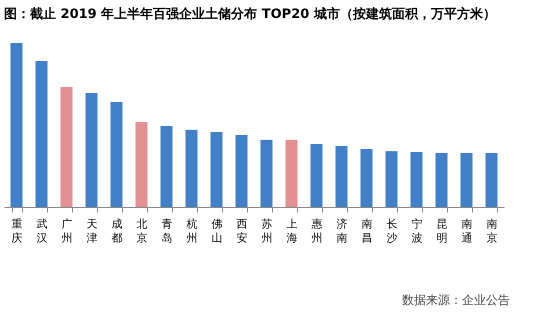 The image size is (538, 322). What do you see at coordinates (142, 231) in the screenshot?
I see `x-tick-label: 北京` at bounding box center [142, 231].